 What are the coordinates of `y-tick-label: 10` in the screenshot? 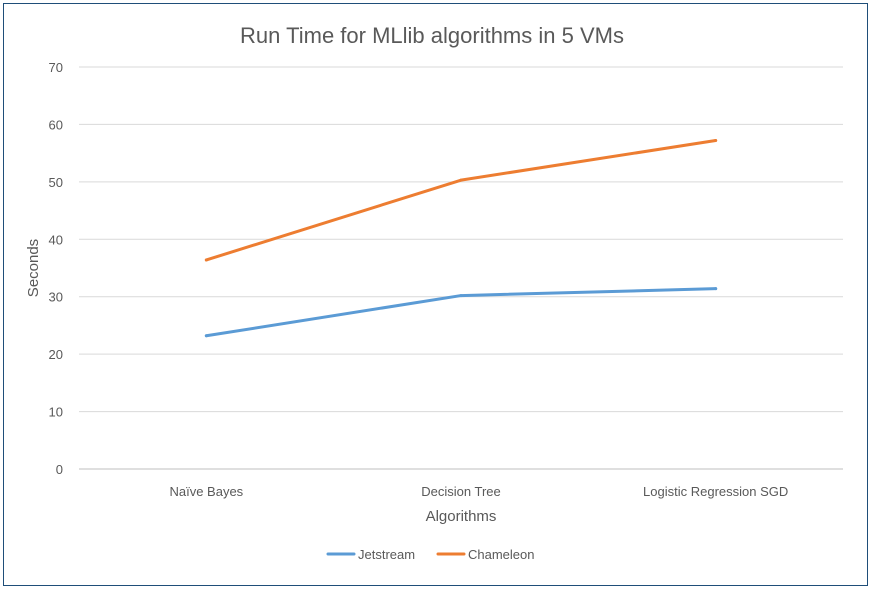 It's located at (56, 412).